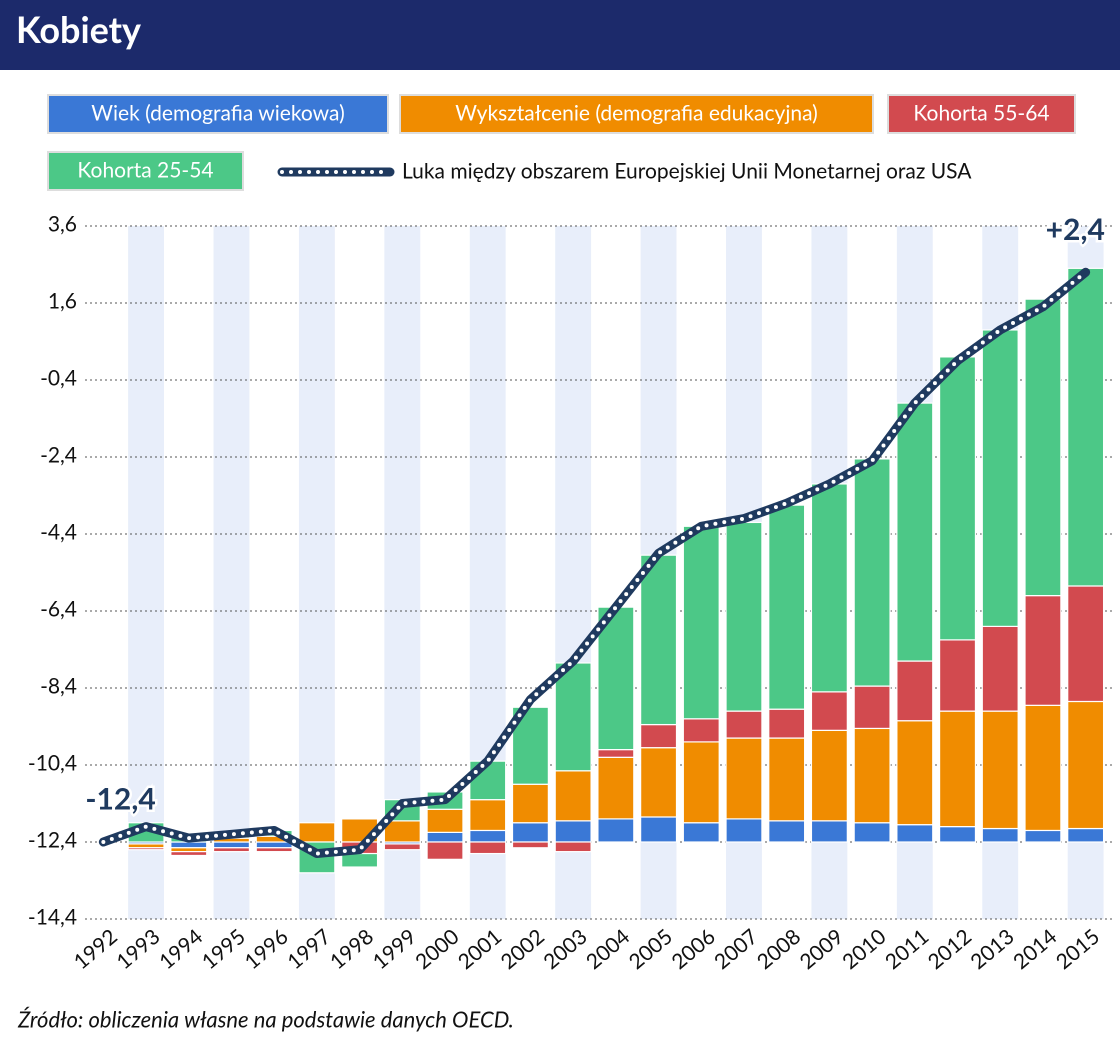 The height and width of the screenshot is (1049, 1120). What do you see at coordinates (607, 949) in the screenshot?
I see `x-tick-label: 2004` at bounding box center [607, 949].